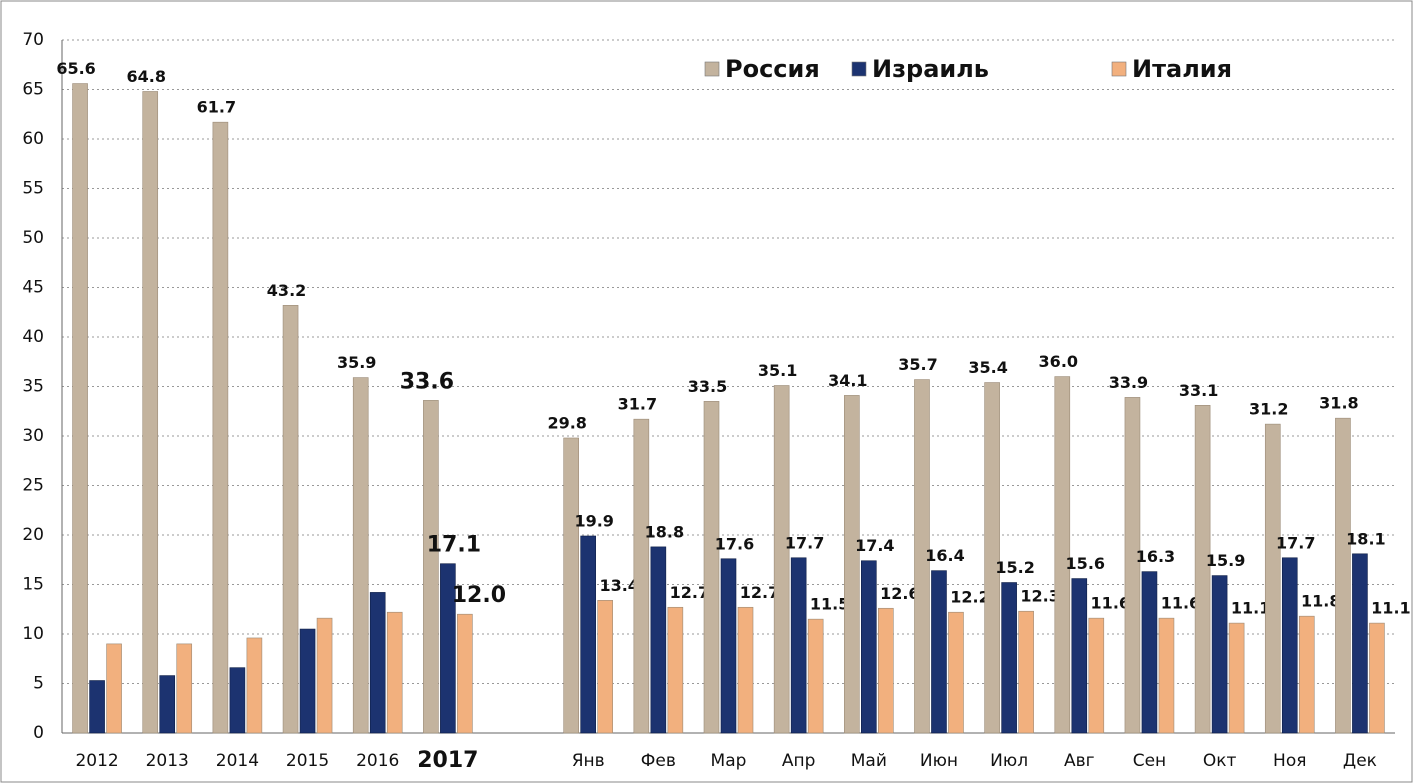 The image size is (1414, 784). What do you see at coordinates (33, 535) in the screenshot?
I see `y-tick-label: 20` at bounding box center [33, 535].